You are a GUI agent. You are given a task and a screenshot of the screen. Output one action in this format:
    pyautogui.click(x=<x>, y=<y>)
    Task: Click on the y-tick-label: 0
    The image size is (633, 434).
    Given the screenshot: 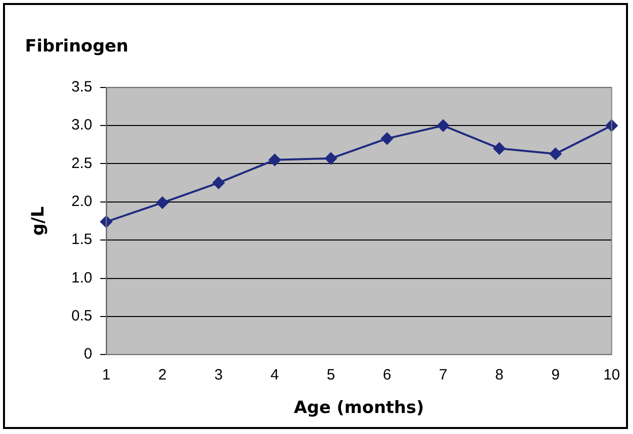 What is the action you would take?
    pyautogui.click(x=88, y=354)
    